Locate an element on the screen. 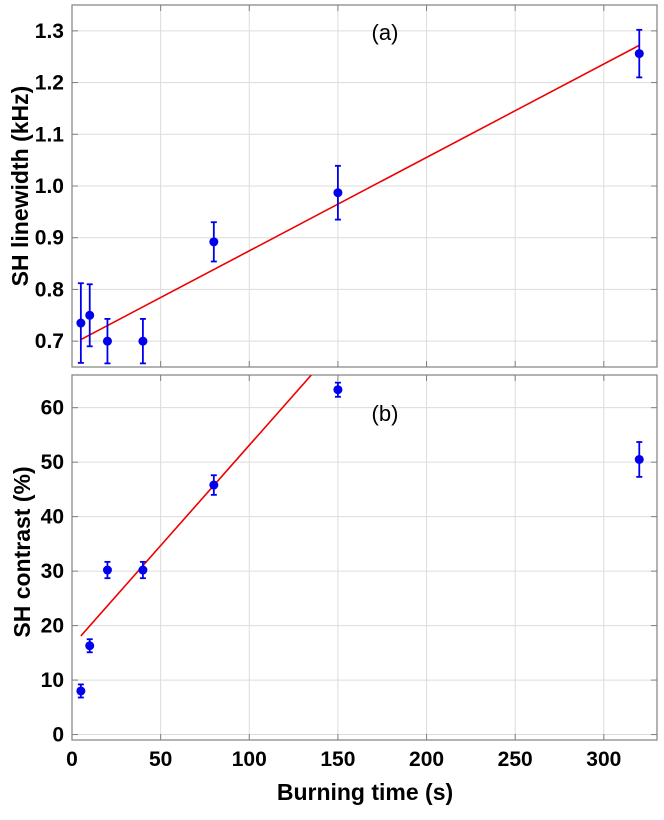 Image resolution: width=664 pixels, height=820 pixels. y-tick-label-a: 0.9 is located at coordinates (49, 238).